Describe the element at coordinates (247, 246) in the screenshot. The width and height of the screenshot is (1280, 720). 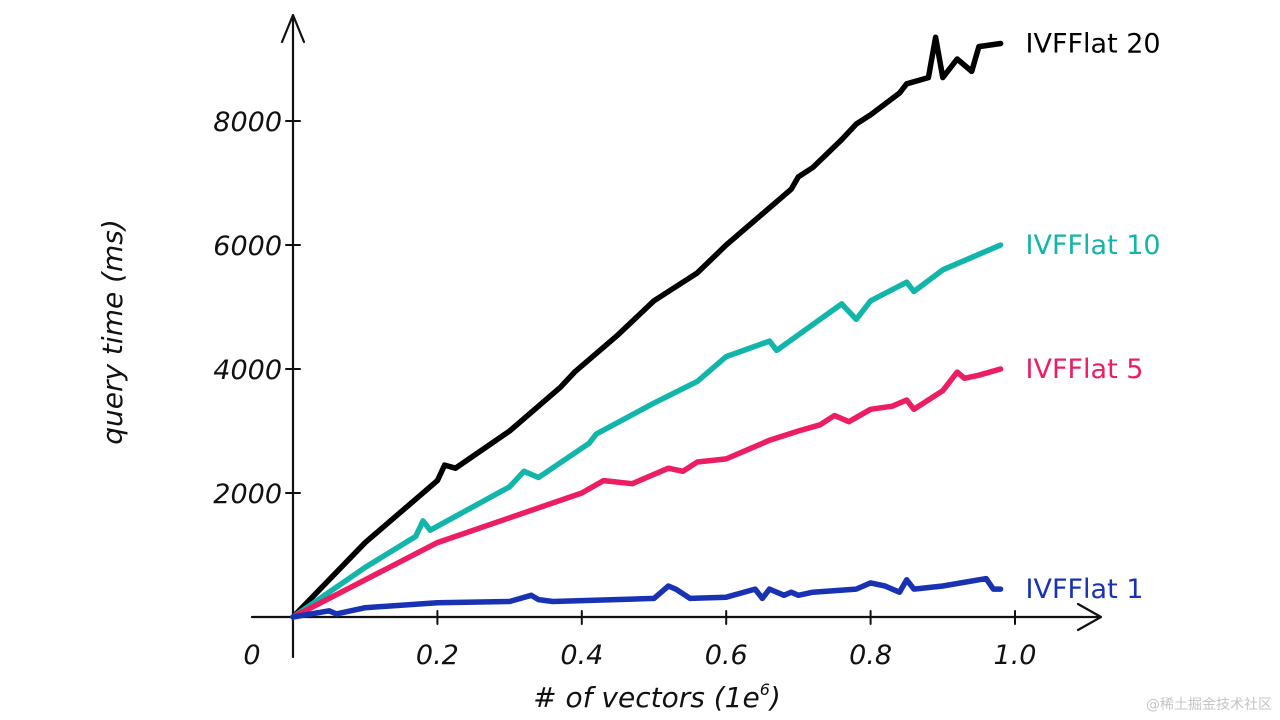
I see `y-tick-label: 6000` at that location.